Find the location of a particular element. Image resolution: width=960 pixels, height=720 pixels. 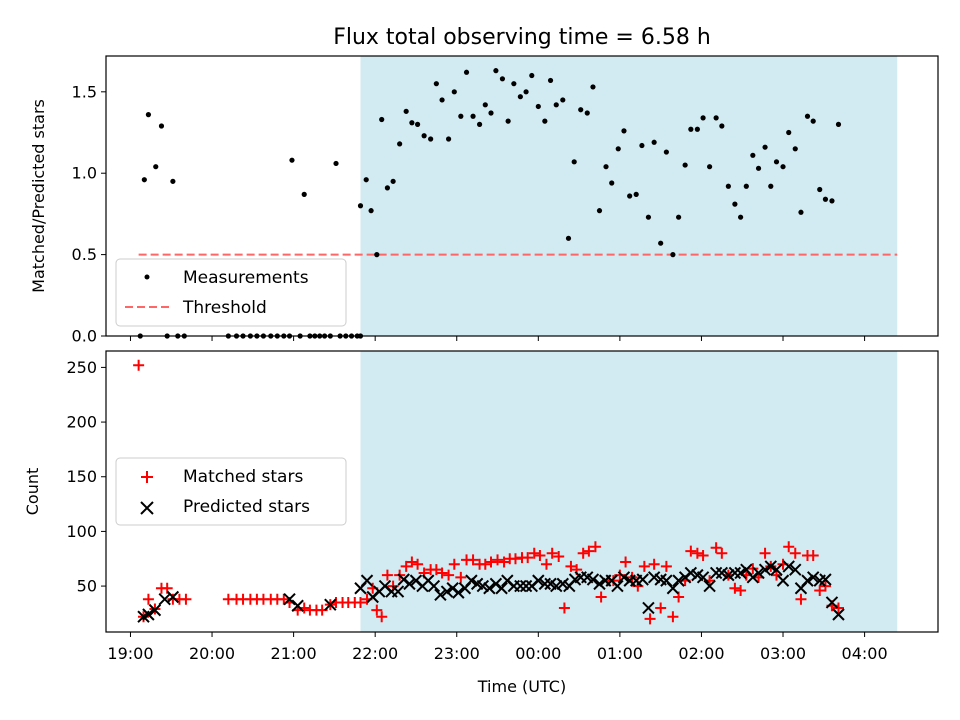

legend-matched-label: Matched stars is located at coordinates (243, 477).